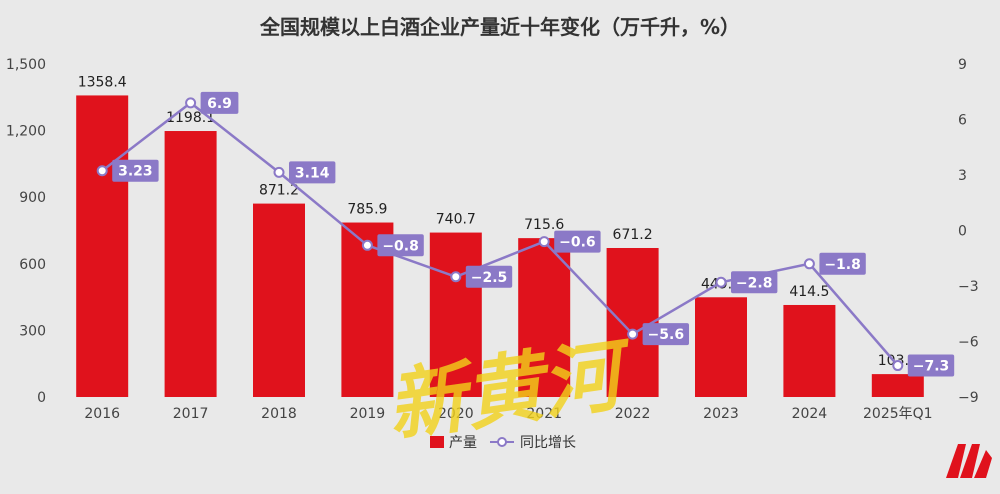 This screenshot has width=1000, height=494. I want to click on right-axis-tick-label: 9, so click(962, 65).